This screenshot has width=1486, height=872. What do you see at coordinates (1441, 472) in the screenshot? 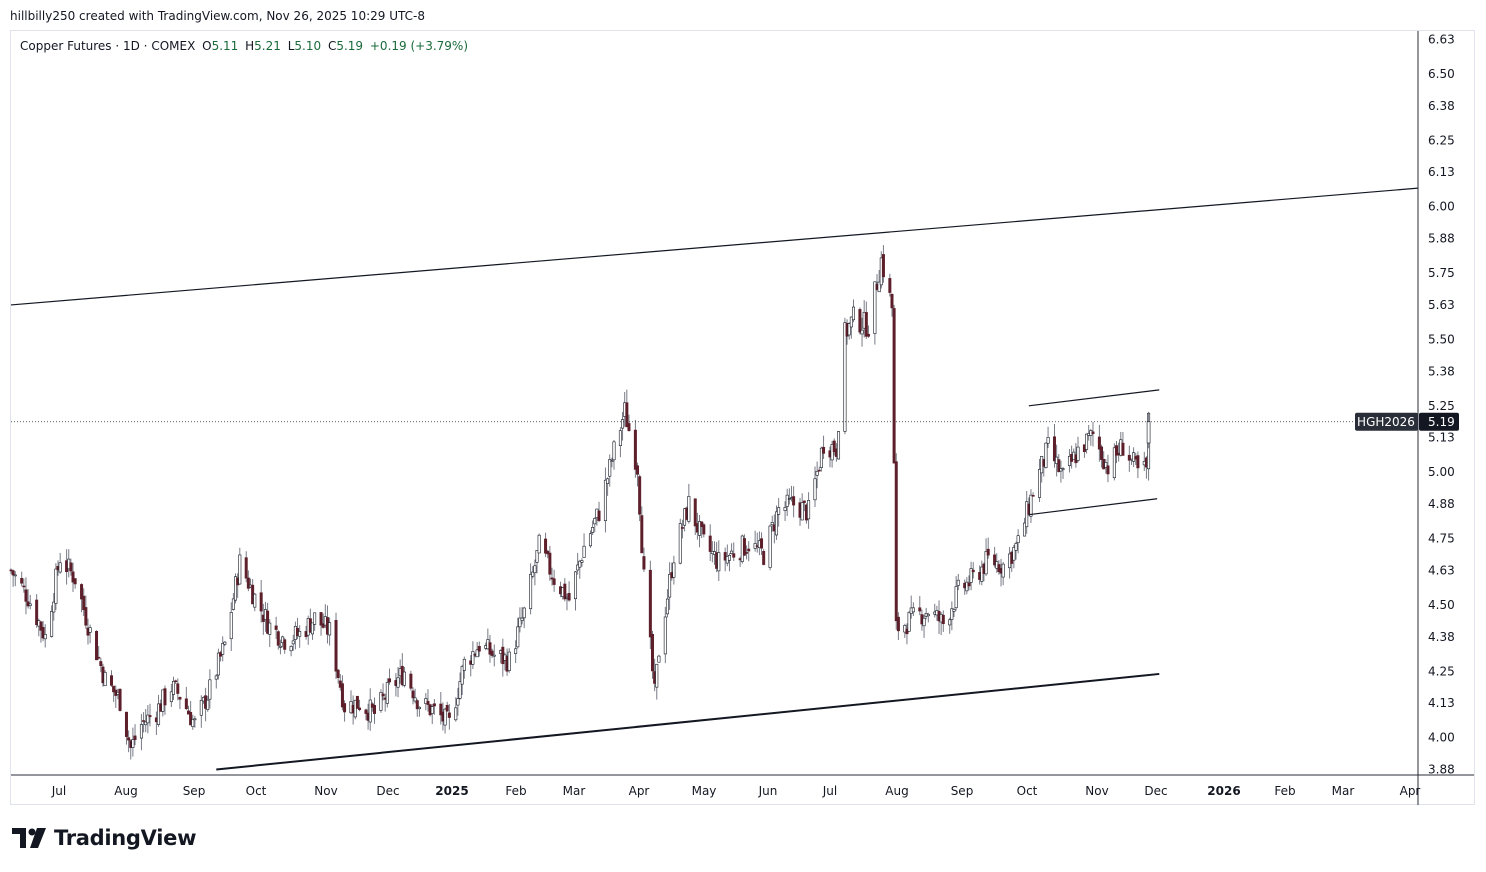
I see `y-tick-label: 5.00` at bounding box center [1441, 472].